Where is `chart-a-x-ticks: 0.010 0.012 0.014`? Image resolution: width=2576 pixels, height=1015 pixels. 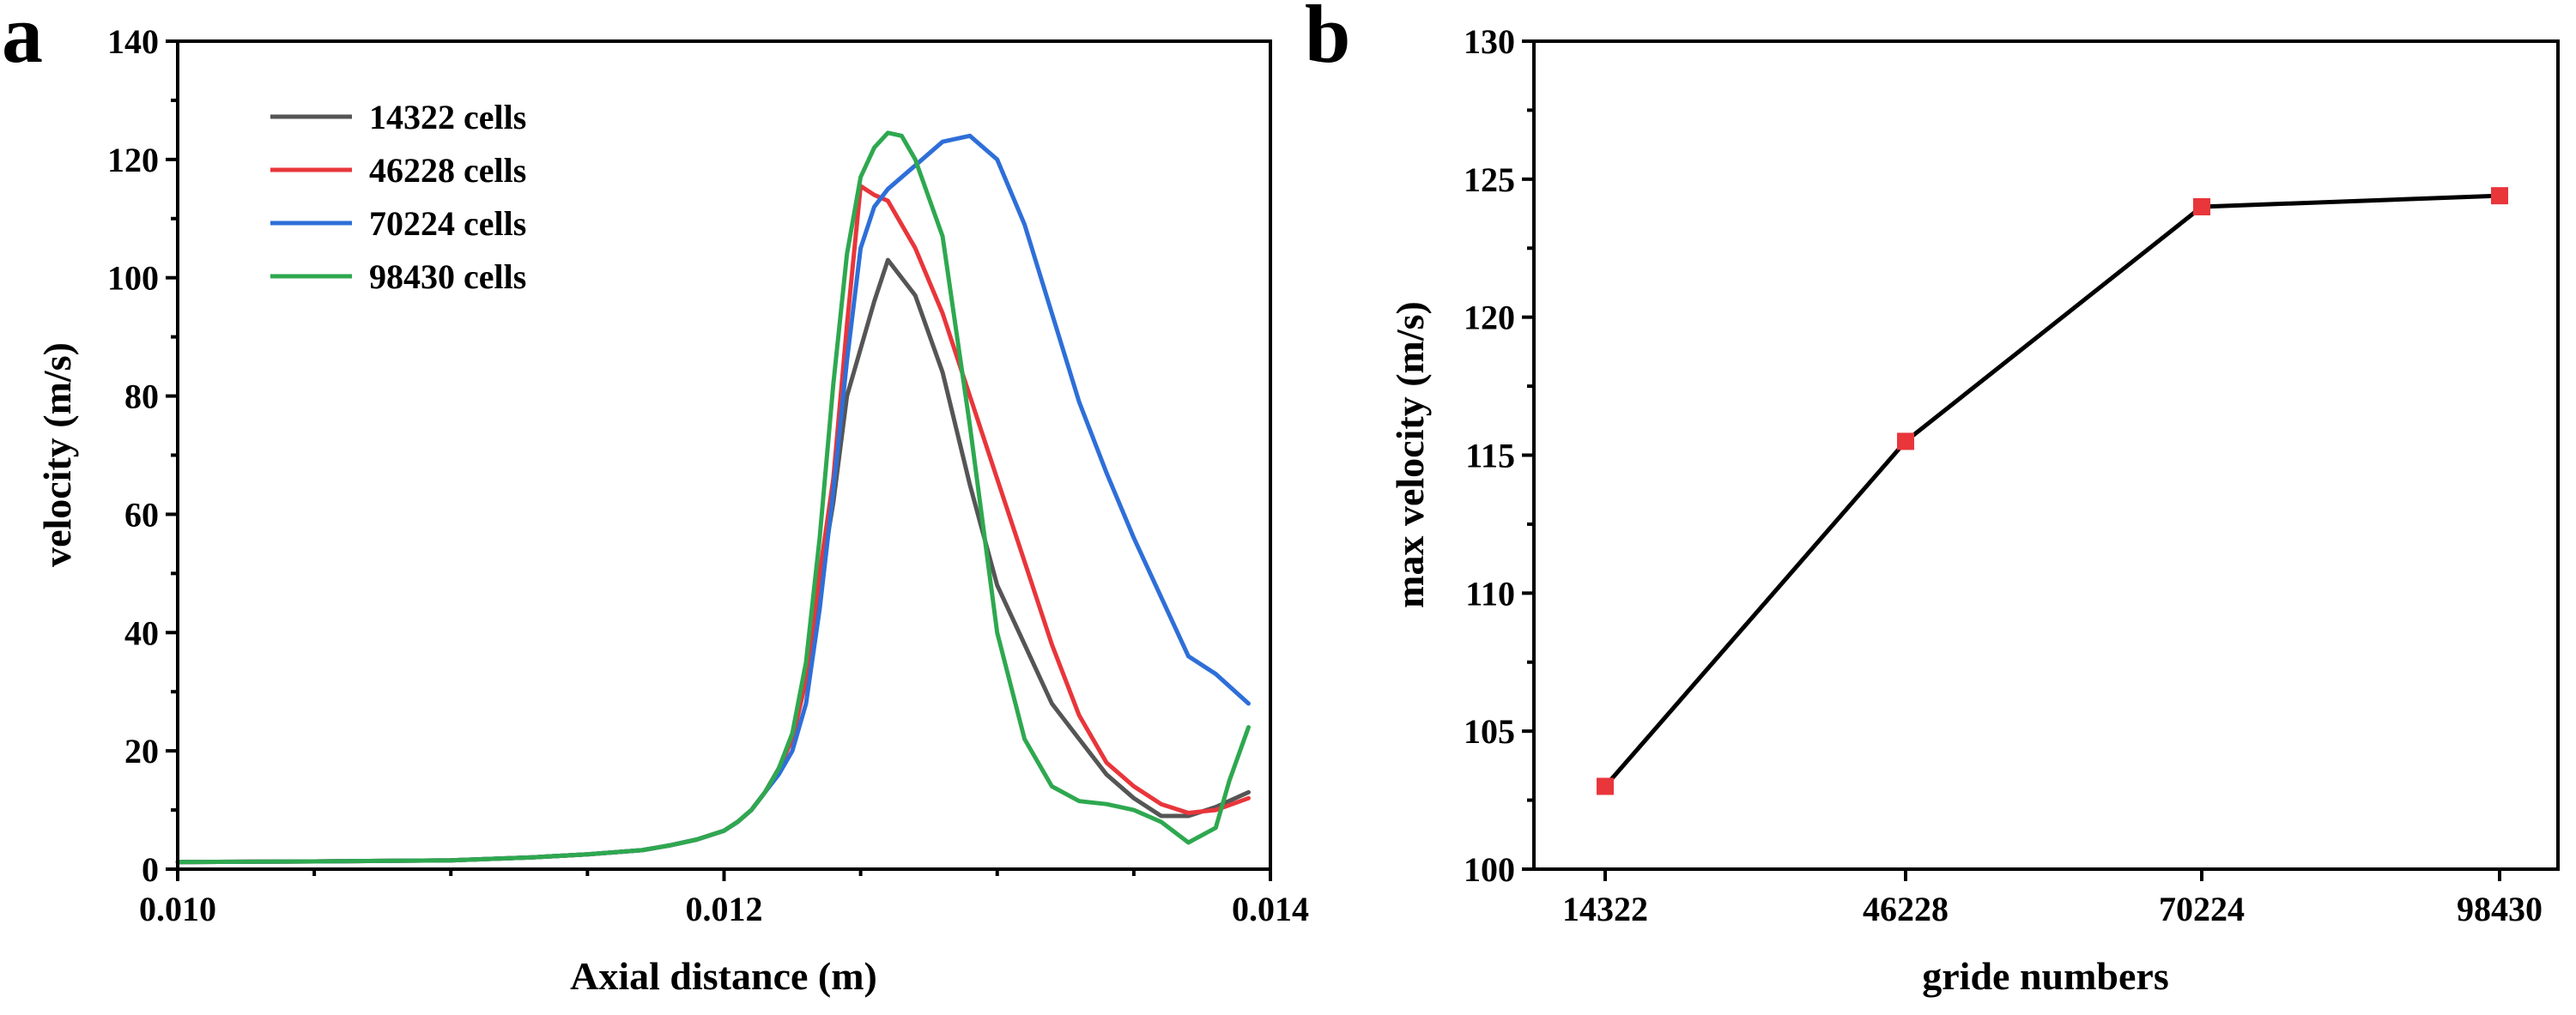 chart-a-x-ticks: 0.010 0.012 0.014 is located at coordinates (724, 899).